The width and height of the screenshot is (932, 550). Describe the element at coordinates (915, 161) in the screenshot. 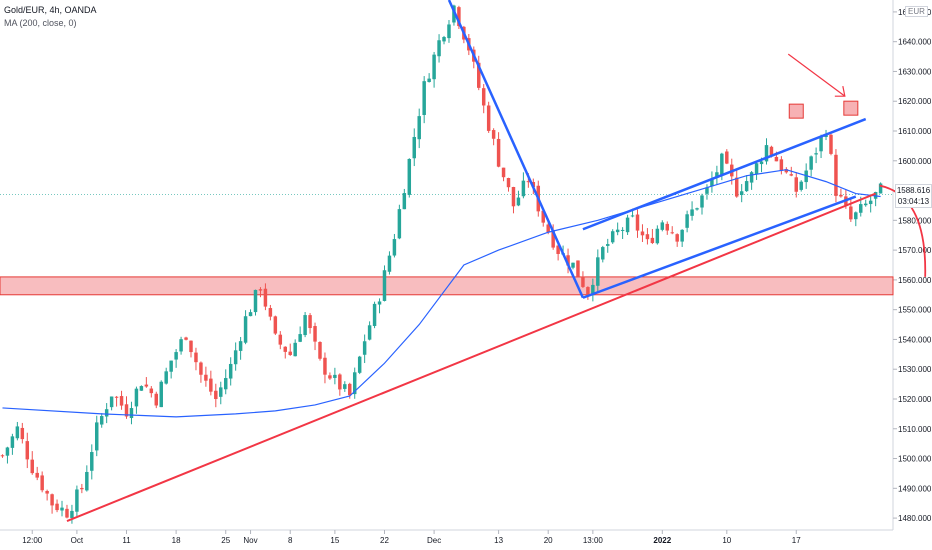

I see `price-tick-label: 1600.000` at that location.